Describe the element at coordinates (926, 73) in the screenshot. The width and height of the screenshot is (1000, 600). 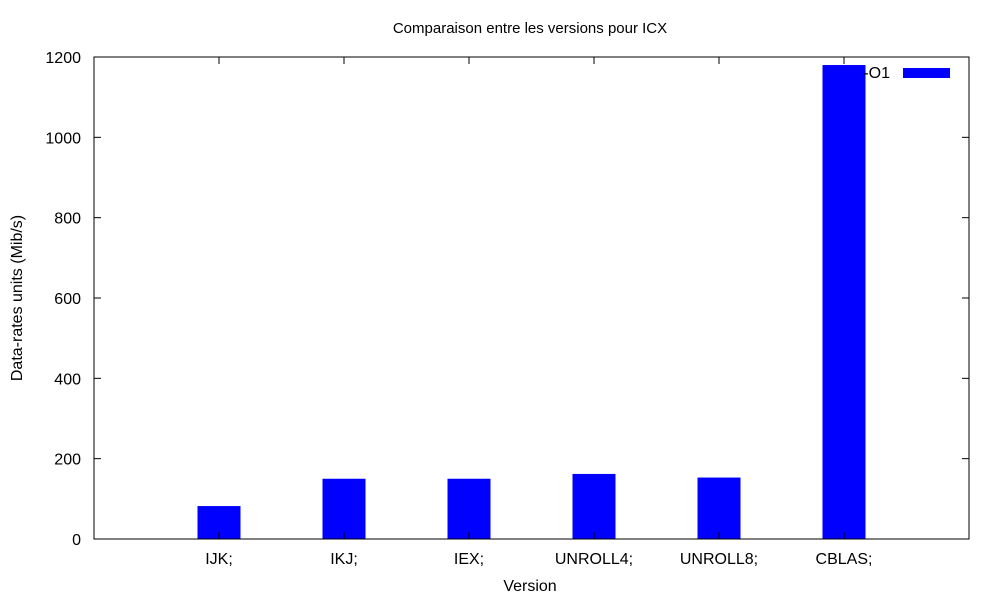
I see `legend-swatch` at that location.